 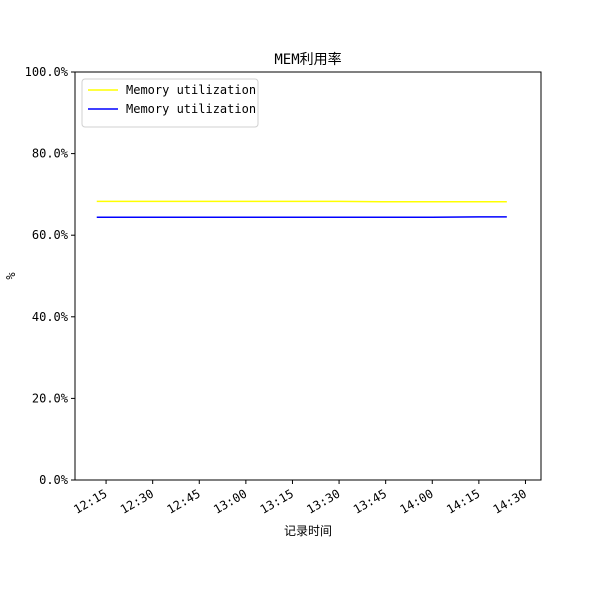 What do you see at coordinates (50, 317) in the screenshot?
I see `y-tick-label: 40.0%` at bounding box center [50, 317].